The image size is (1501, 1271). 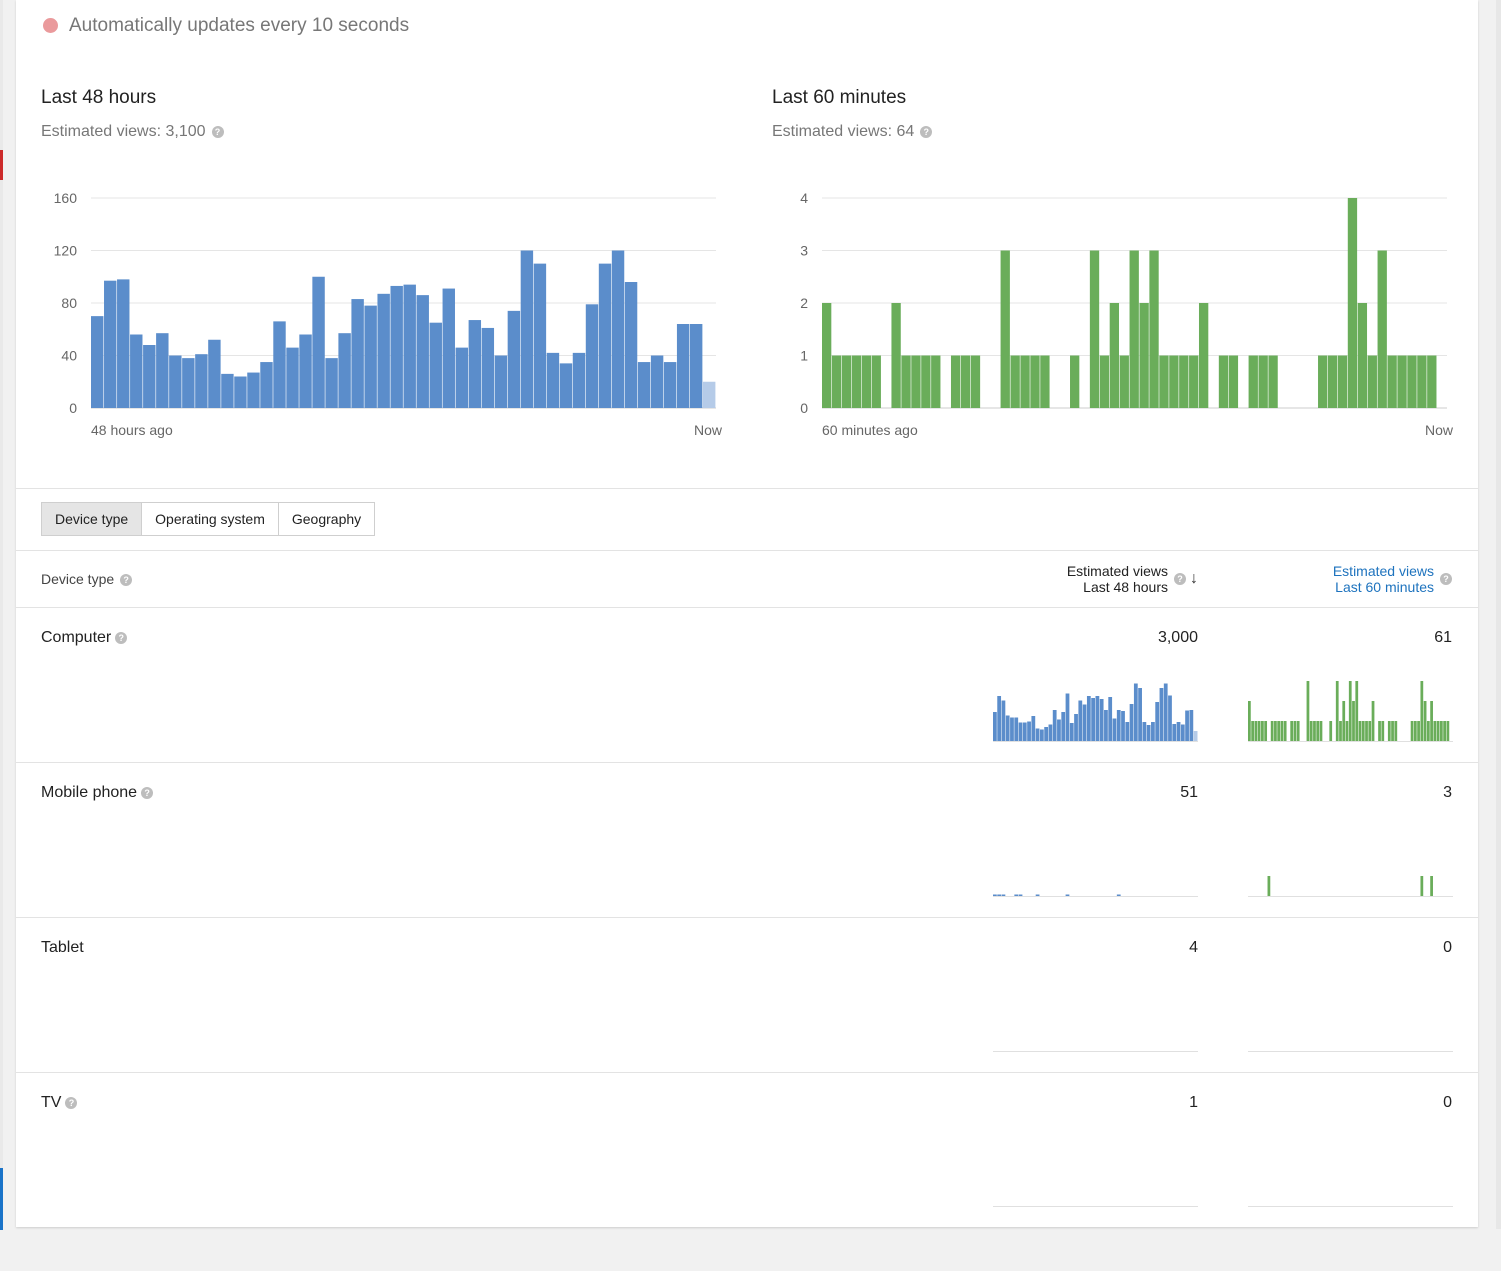 I want to click on sort-down-arrow-icon: ↓, so click(x=1194, y=578).